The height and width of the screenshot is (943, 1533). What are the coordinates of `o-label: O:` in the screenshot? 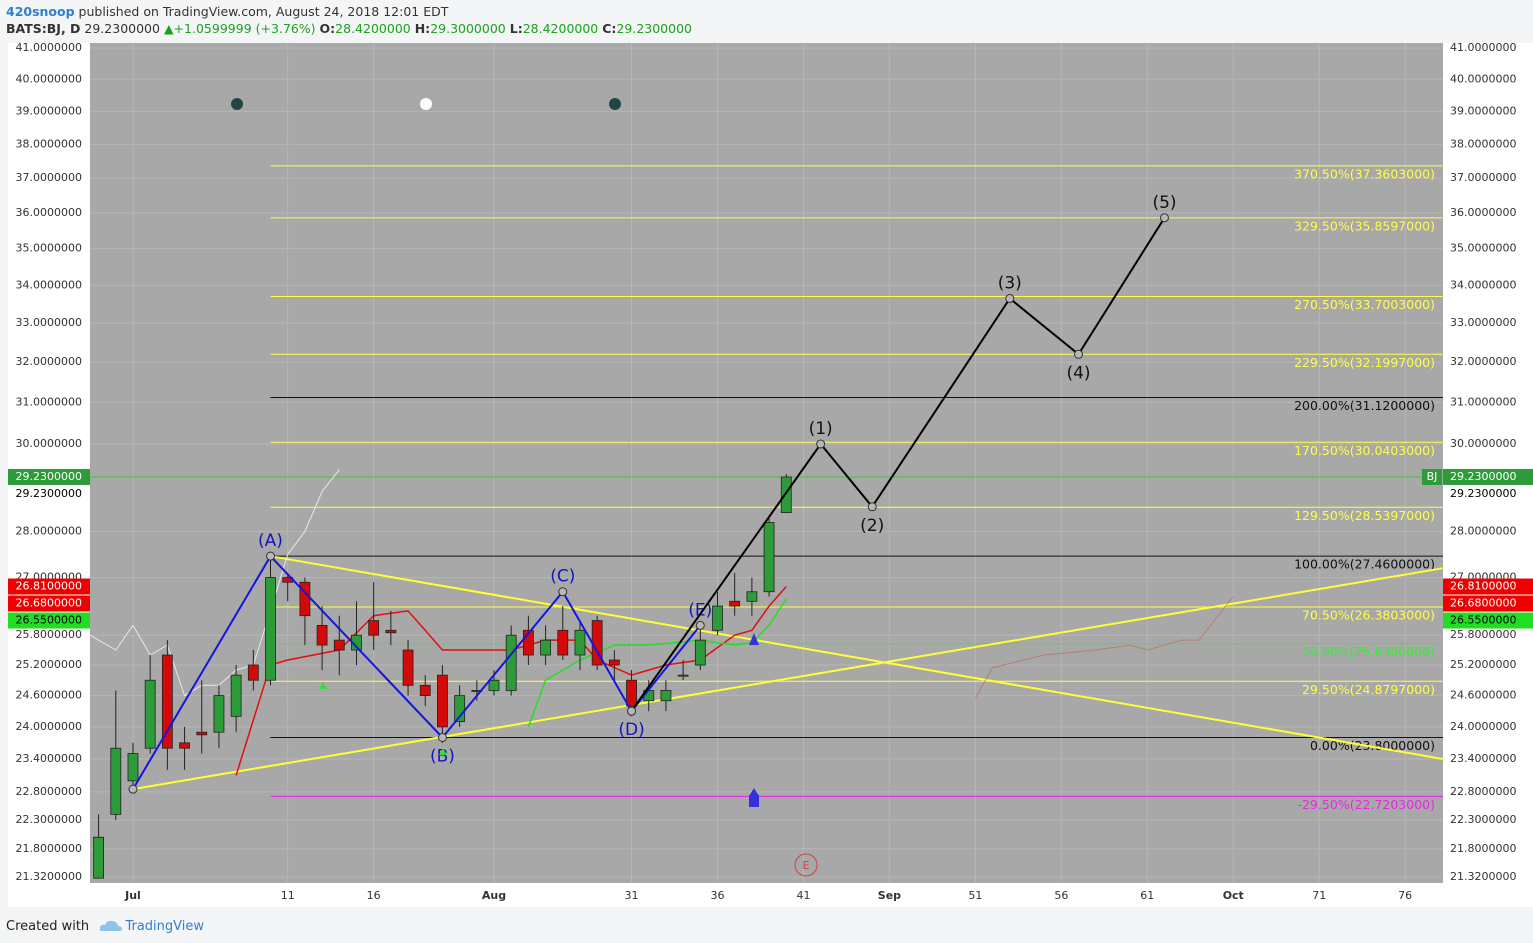 It's located at (327, 28).